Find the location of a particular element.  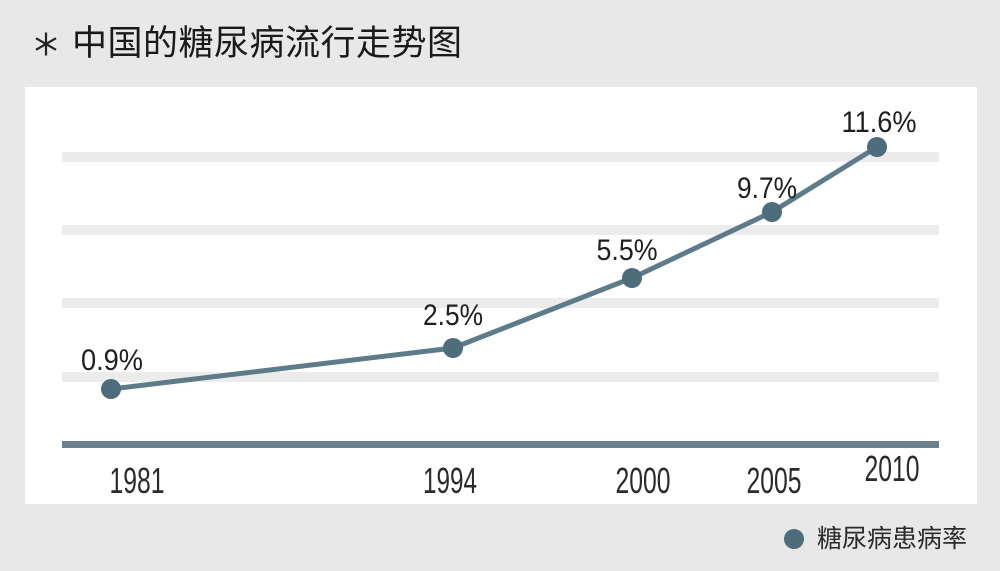

legend: 糖尿病患病率 is located at coordinates (876, 538).